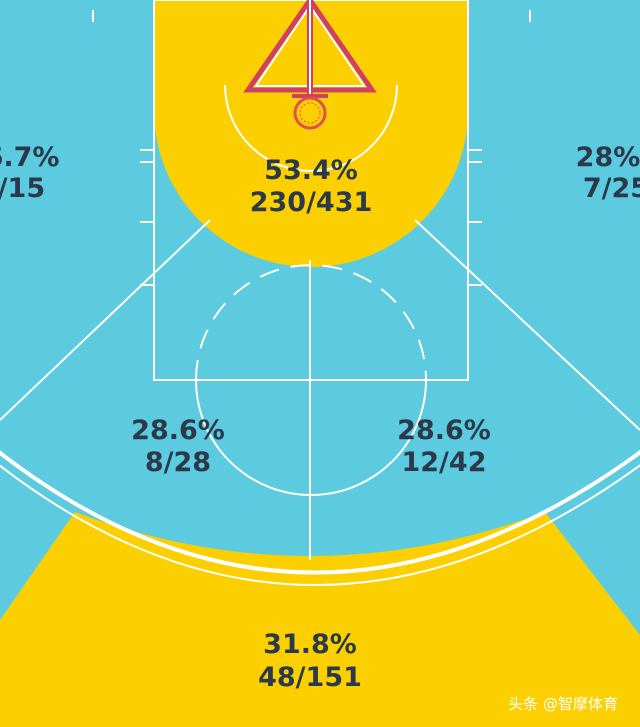  What do you see at coordinates (105, 320) in the screenshot?
I see `left-zone-divider` at bounding box center [105, 320].